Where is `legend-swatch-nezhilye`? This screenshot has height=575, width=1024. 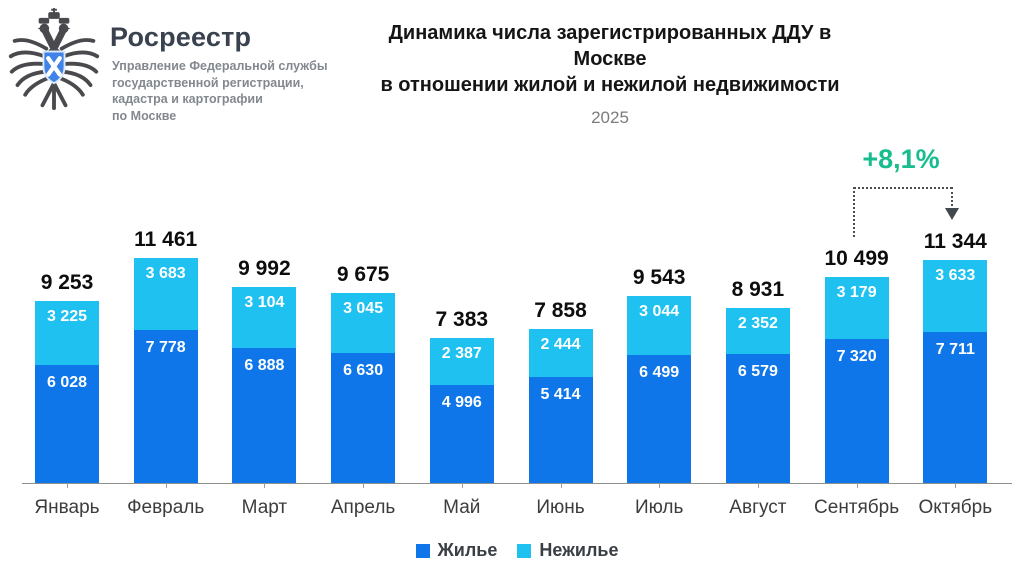
legend-swatch-nezhilye is located at coordinates (524, 550).